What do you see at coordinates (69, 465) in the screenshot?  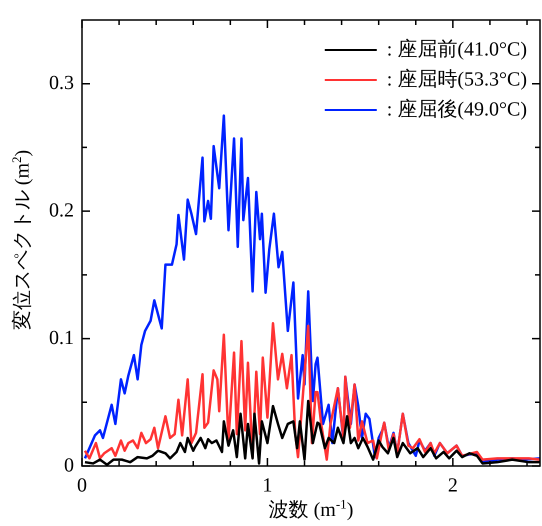 I see `y-tick-label: 0` at bounding box center [69, 465].